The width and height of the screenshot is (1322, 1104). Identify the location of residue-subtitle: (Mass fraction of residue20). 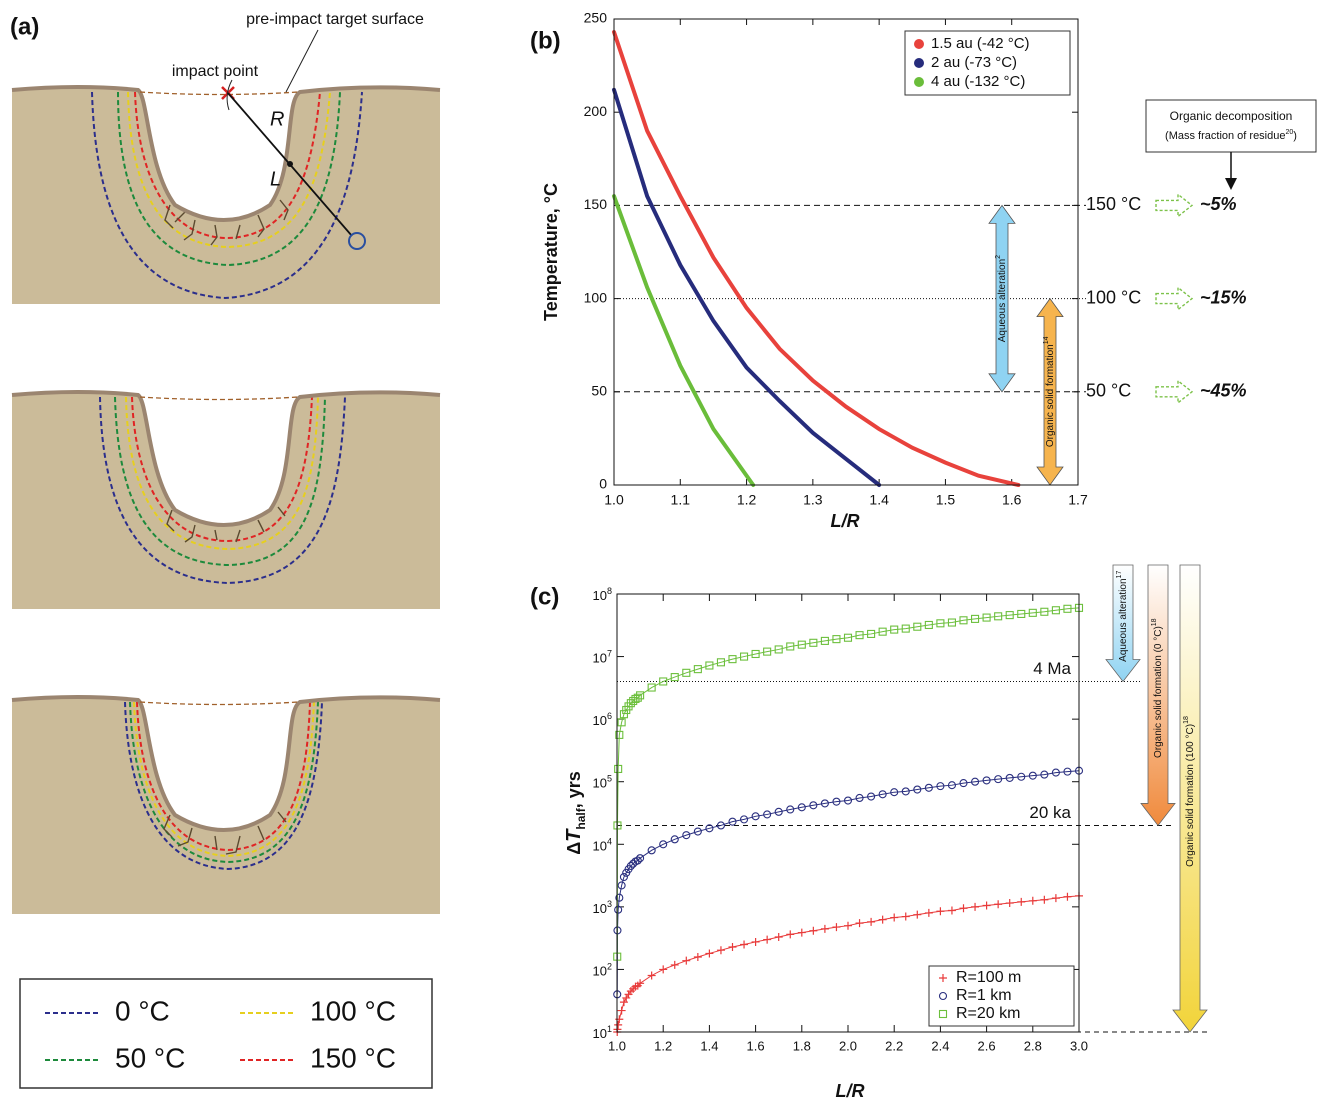
(1231, 135).